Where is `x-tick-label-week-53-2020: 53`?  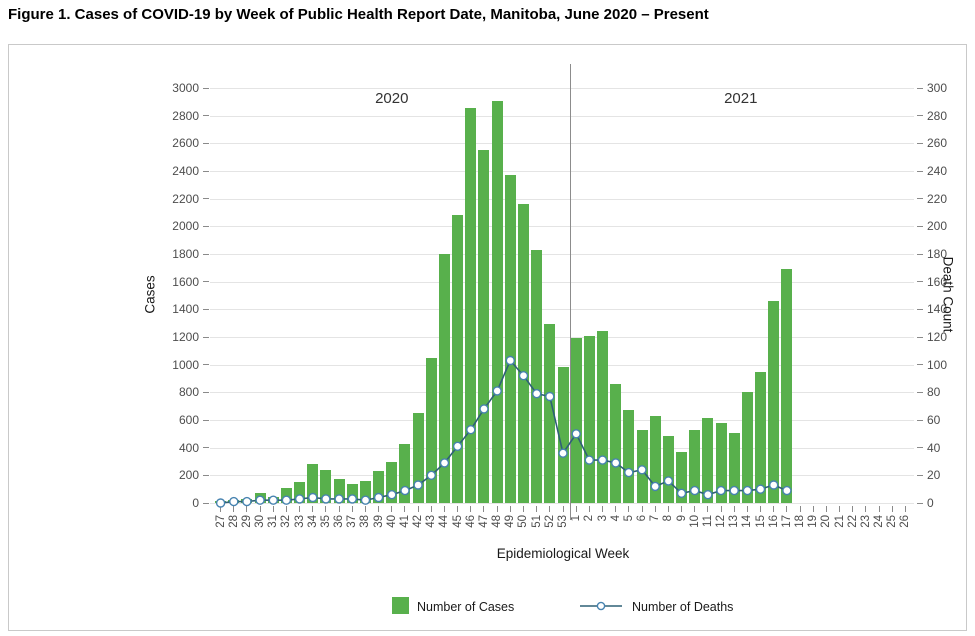 x-tick-label-week-53-2020: 53 is located at coordinates (563, 521).